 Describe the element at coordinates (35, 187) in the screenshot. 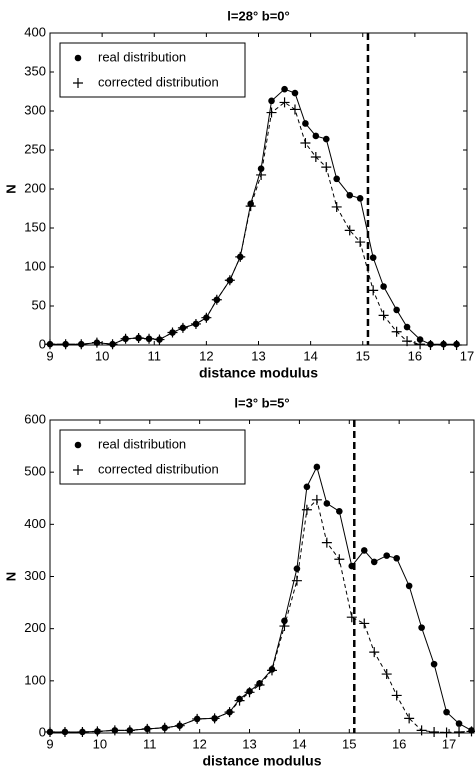

I see `y-tick-label: 200` at that location.